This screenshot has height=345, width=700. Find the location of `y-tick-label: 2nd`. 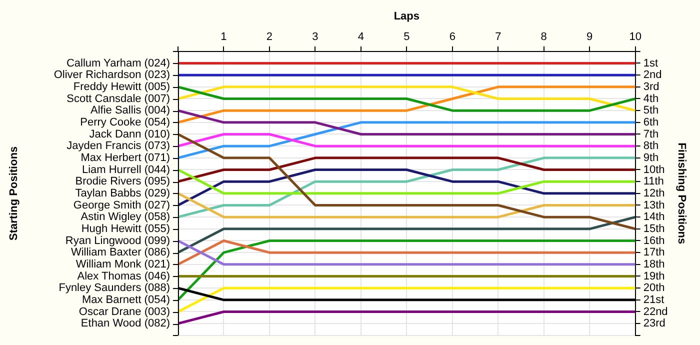

y-tick-label: 2nd is located at coordinates (652, 75).